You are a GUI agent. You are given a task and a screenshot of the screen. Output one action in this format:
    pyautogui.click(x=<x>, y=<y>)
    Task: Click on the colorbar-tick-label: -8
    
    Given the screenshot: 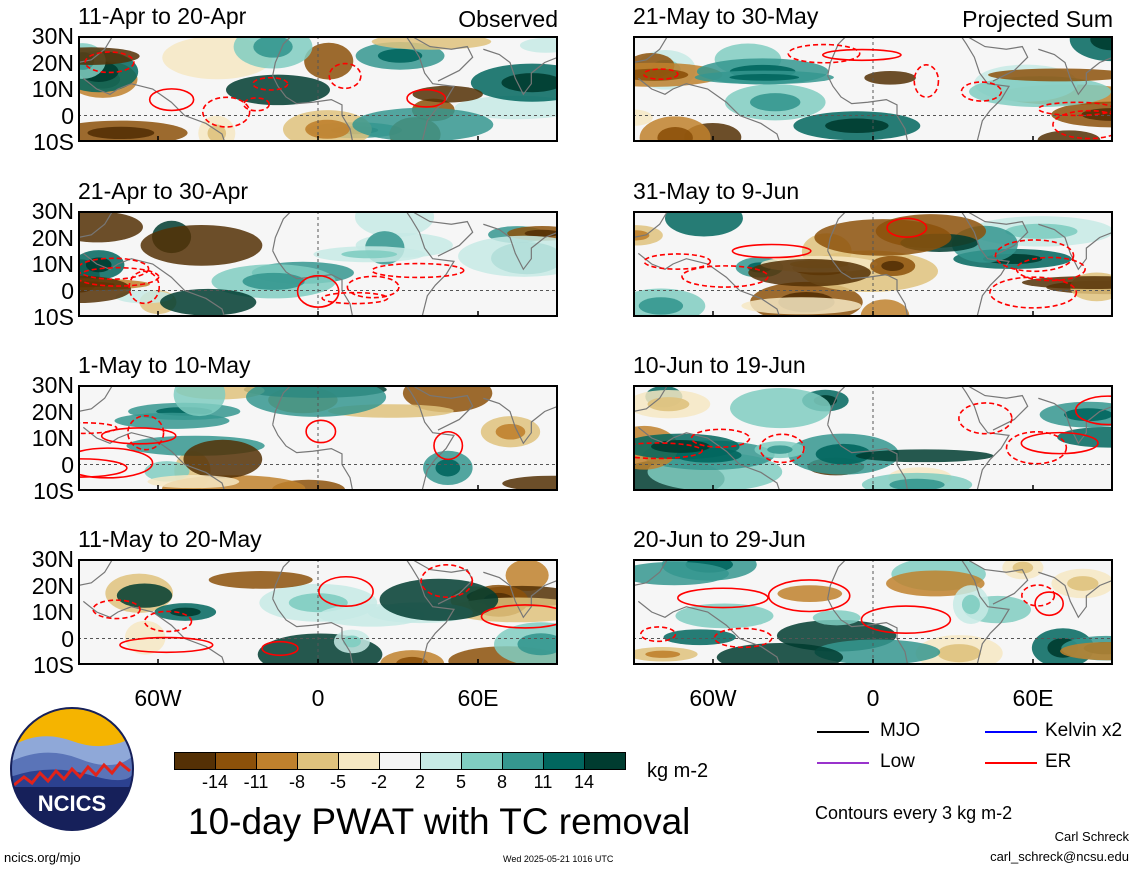 What is the action you would take?
    pyautogui.click(x=296, y=782)
    